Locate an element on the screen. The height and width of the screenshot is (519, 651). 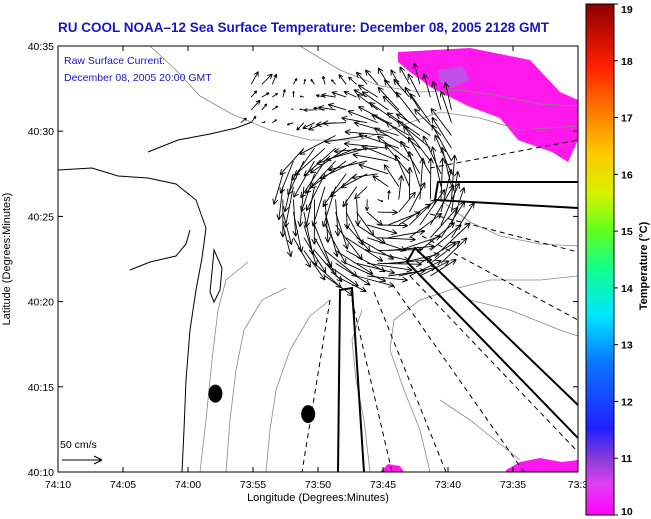
sst-patch-upper-right is located at coordinates (488, 105).